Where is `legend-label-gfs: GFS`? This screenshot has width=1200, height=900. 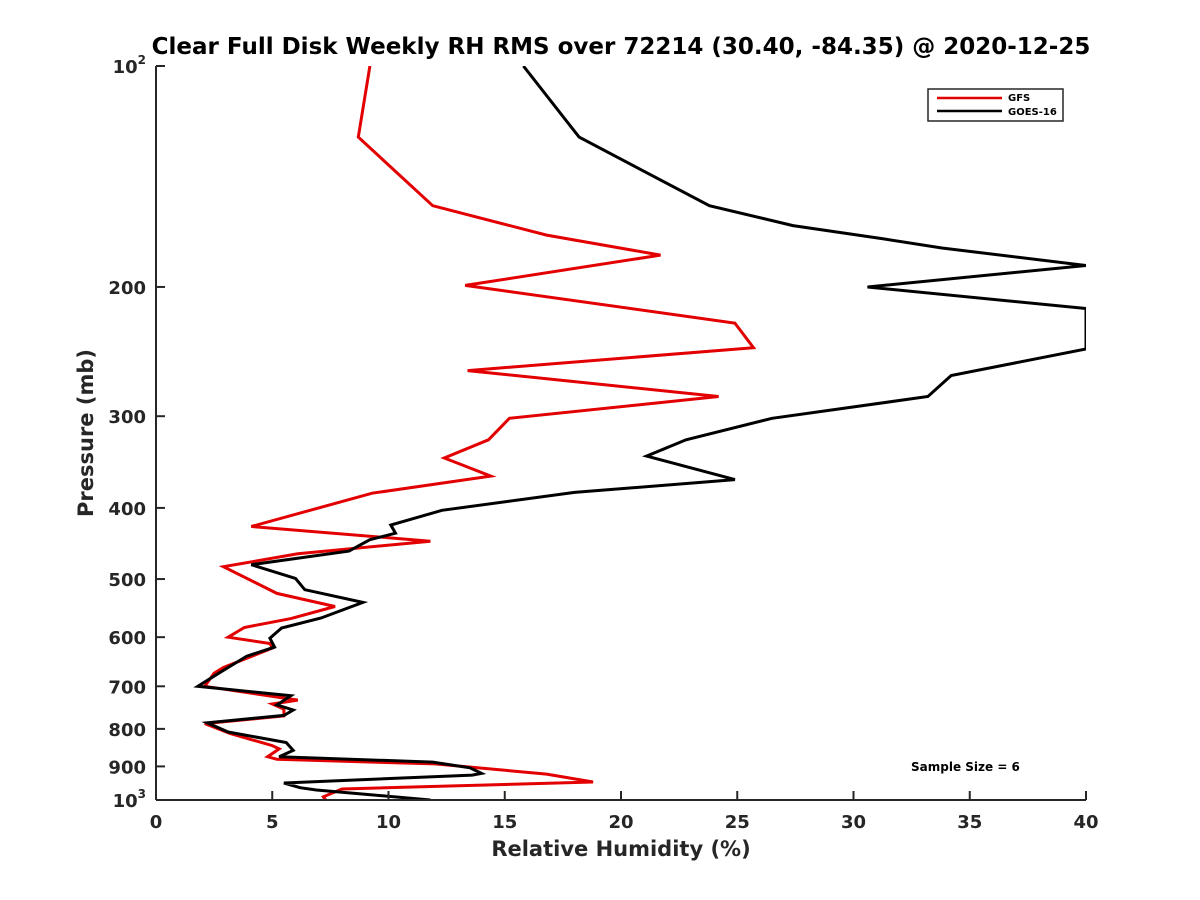
legend-label-gfs: GFS is located at coordinates (1019, 98).